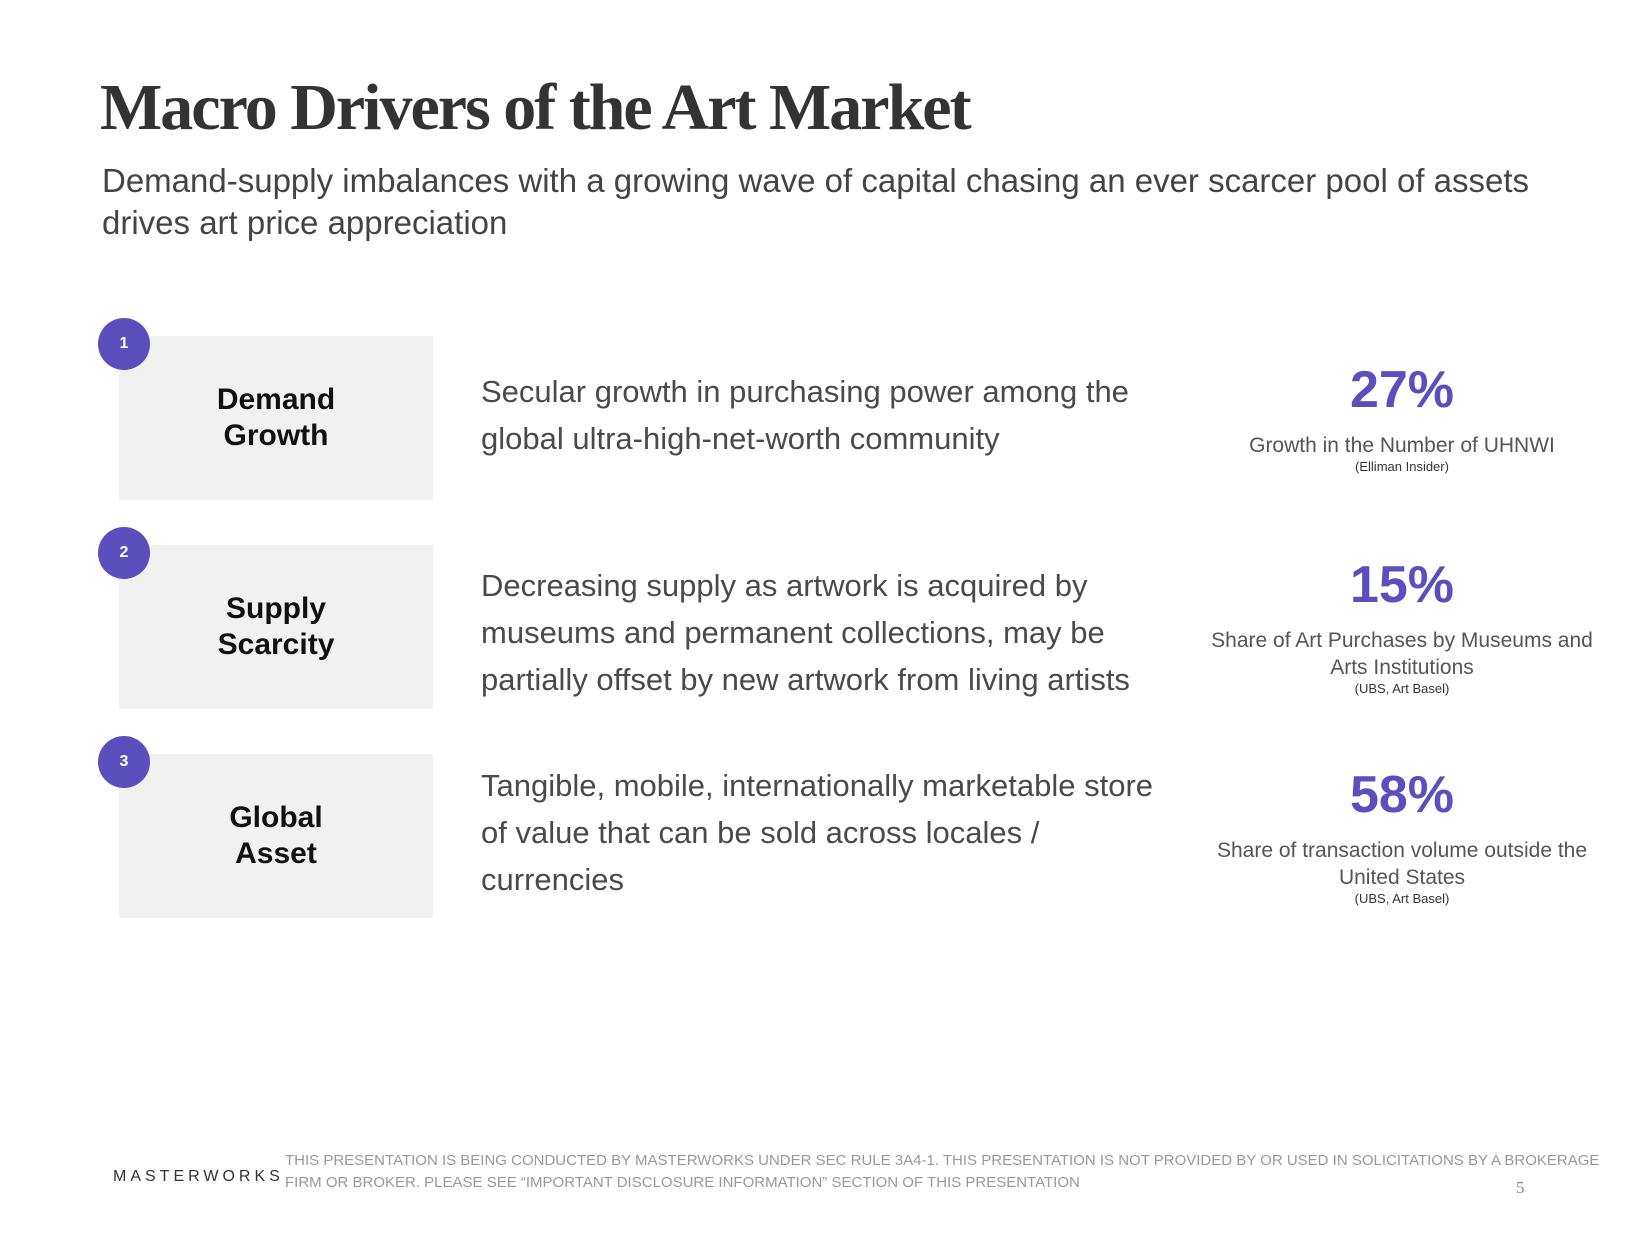  What do you see at coordinates (198, 1176) in the screenshot?
I see `logo: MASTERWORKS` at bounding box center [198, 1176].